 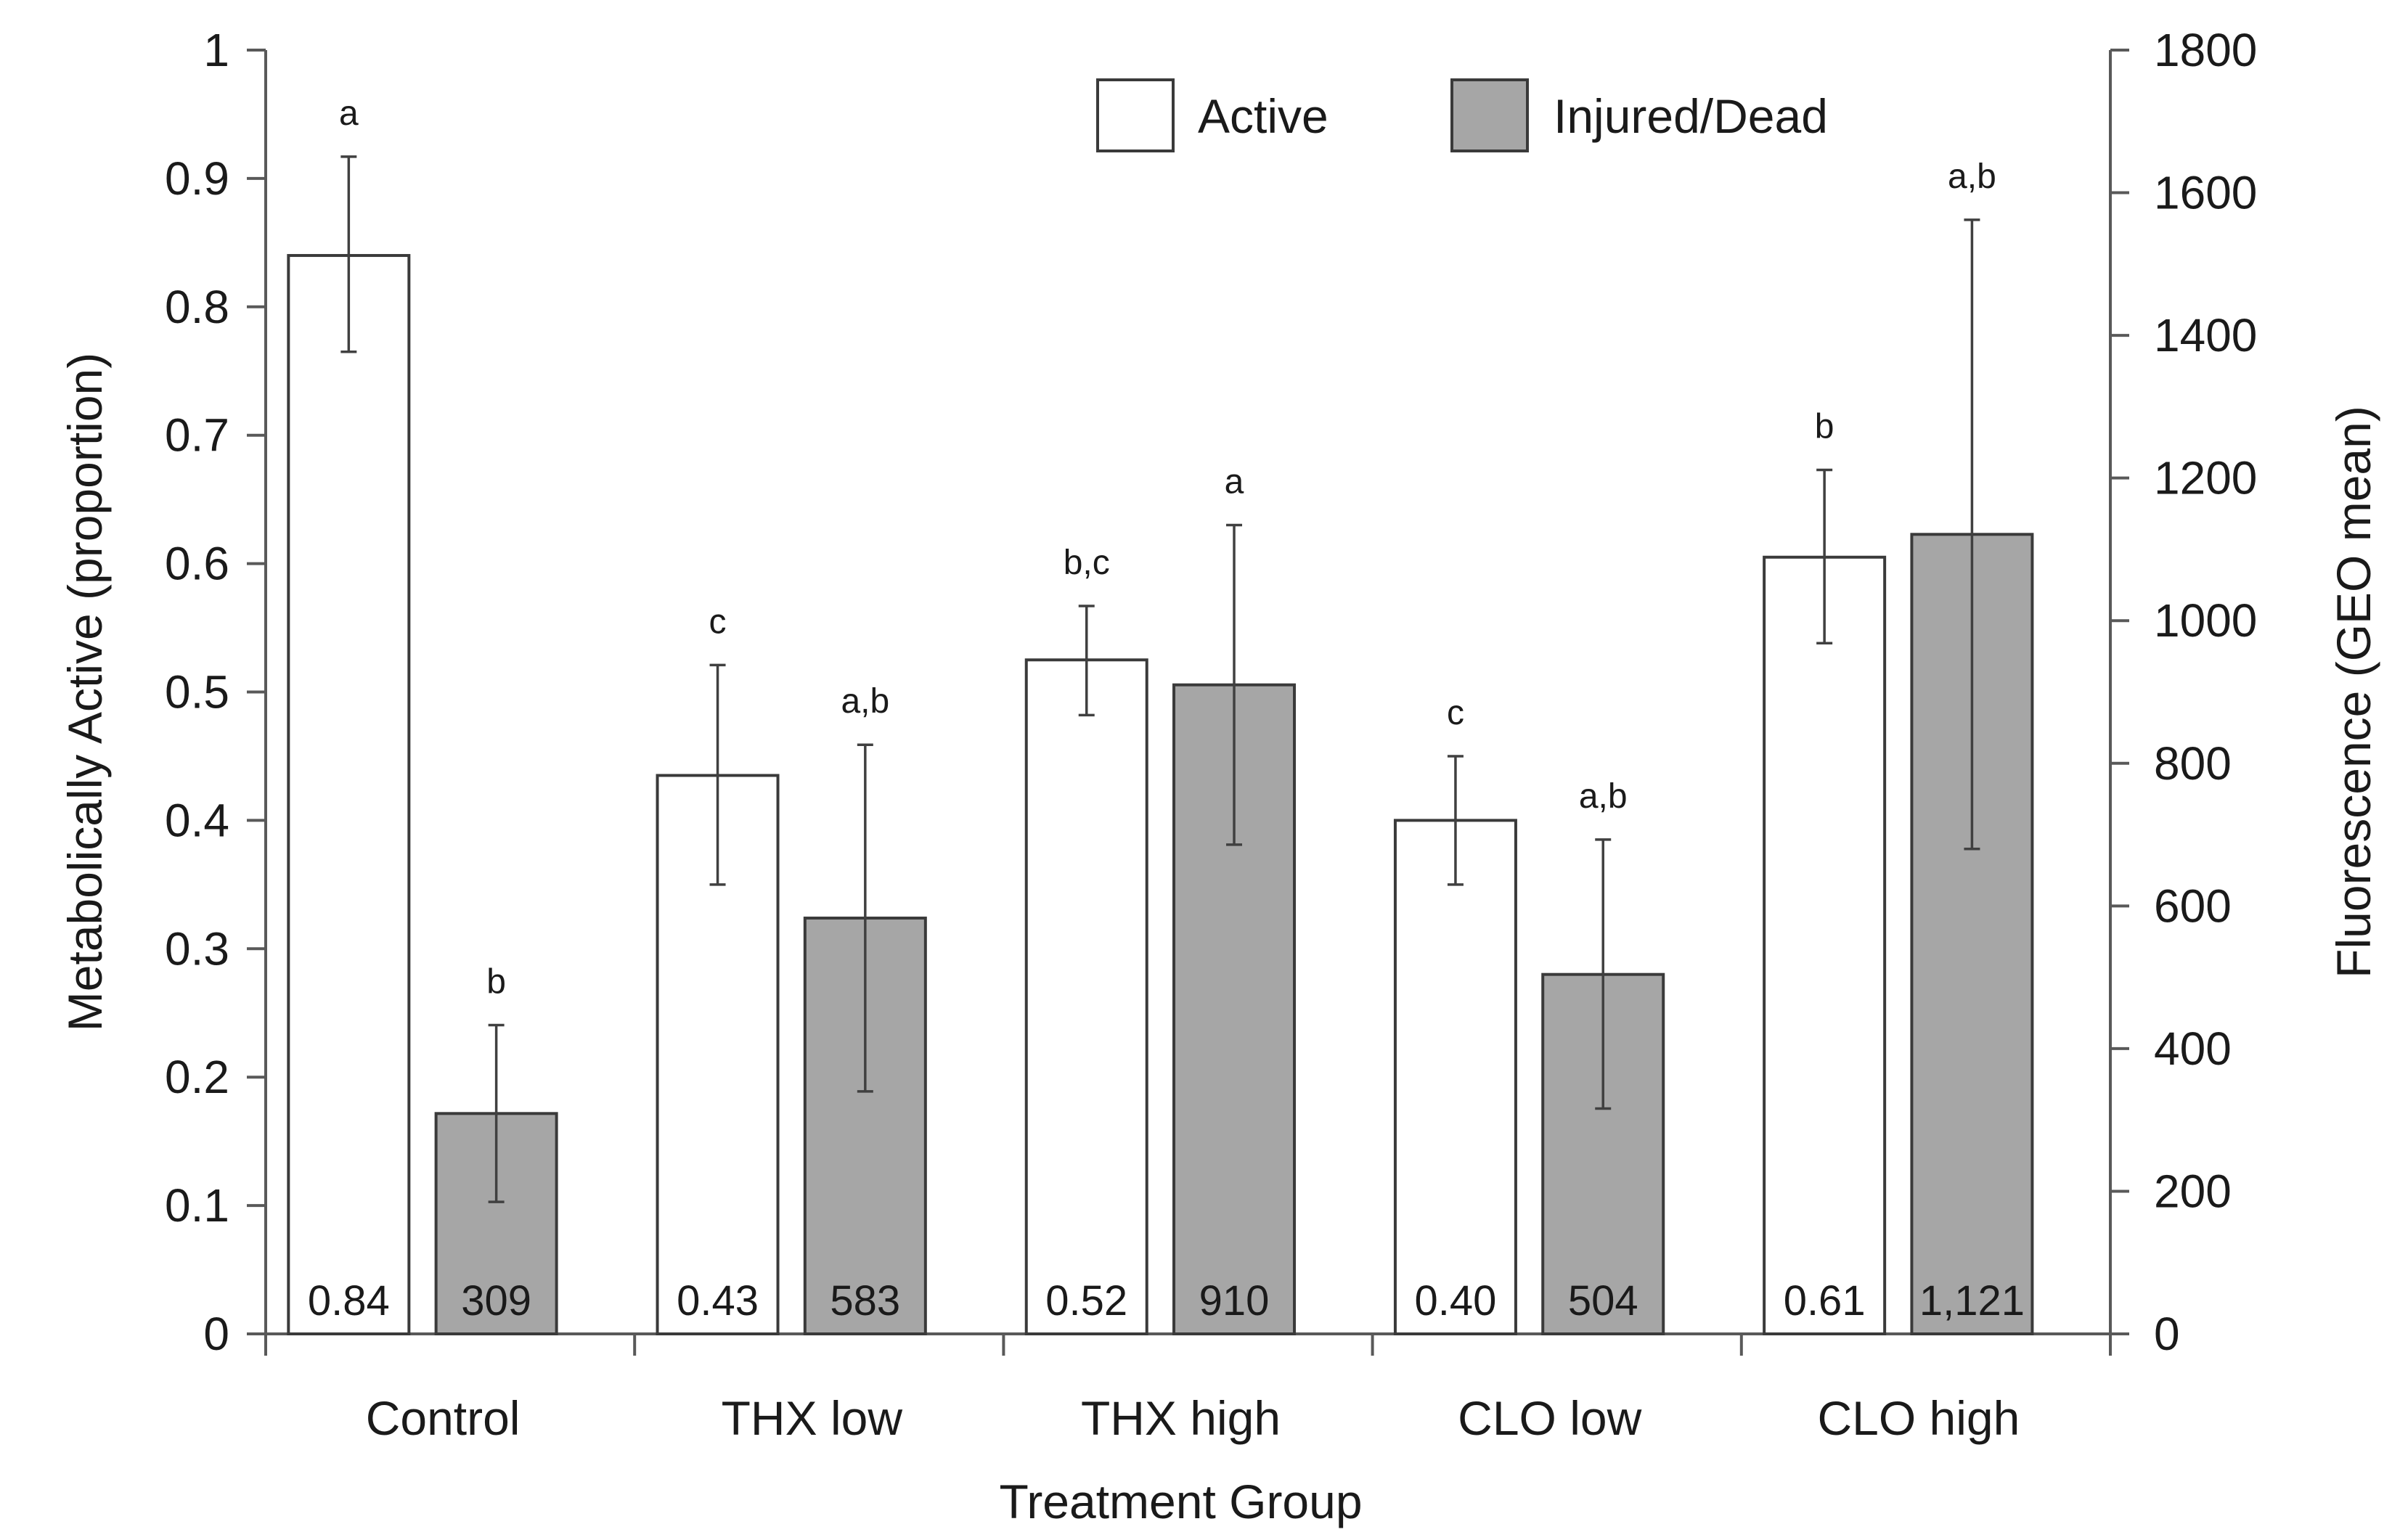 What do you see at coordinates (216, 1334) in the screenshot?
I see `left-tick-label: 0` at bounding box center [216, 1334].